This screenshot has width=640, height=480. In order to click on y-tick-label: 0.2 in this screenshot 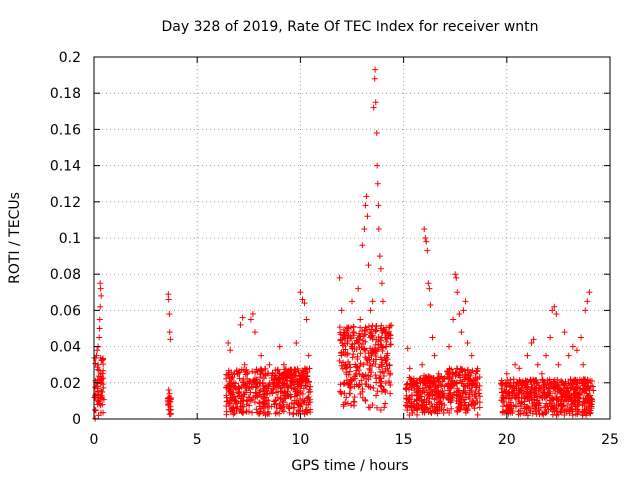, I will do `click(70, 58)`.